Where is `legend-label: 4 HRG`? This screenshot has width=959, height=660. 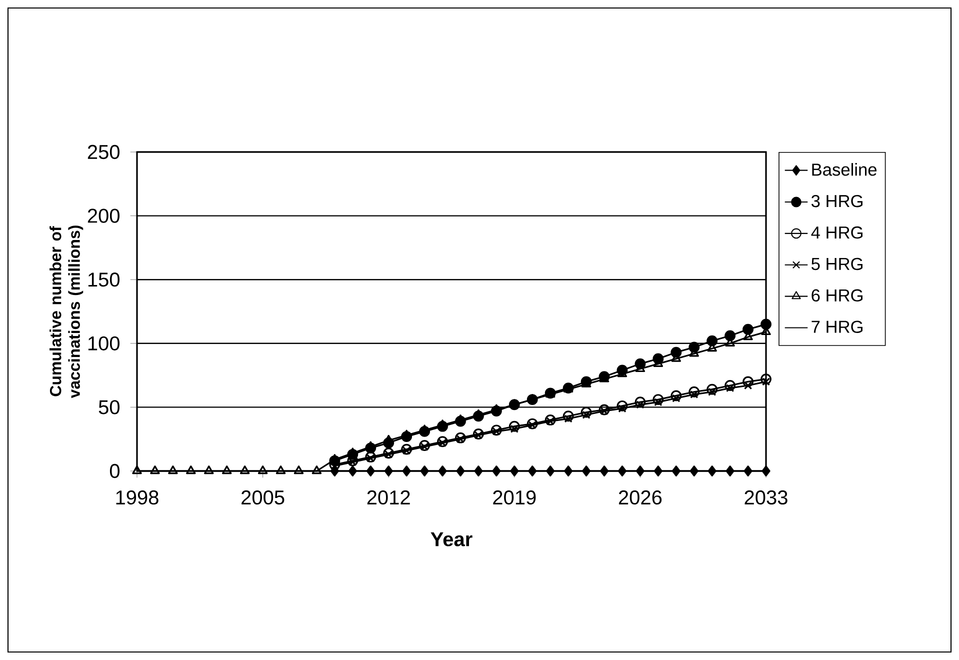
legend-label: 4 HRG is located at coordinates (836, 232).